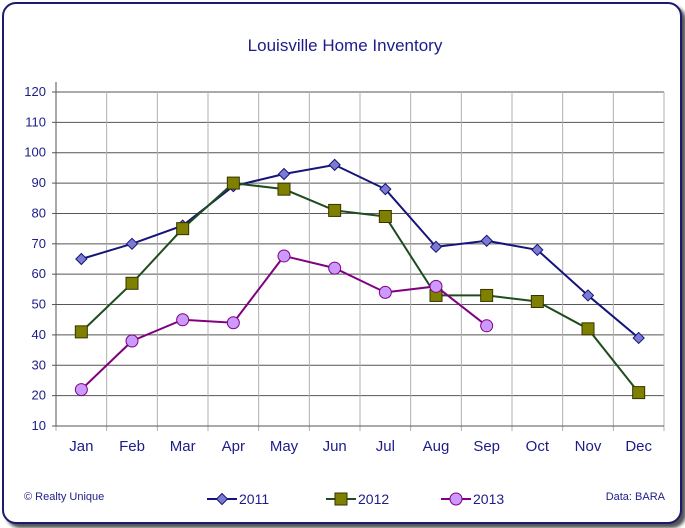  I want to click on ytick-label-110: 110, so click(35, 121).